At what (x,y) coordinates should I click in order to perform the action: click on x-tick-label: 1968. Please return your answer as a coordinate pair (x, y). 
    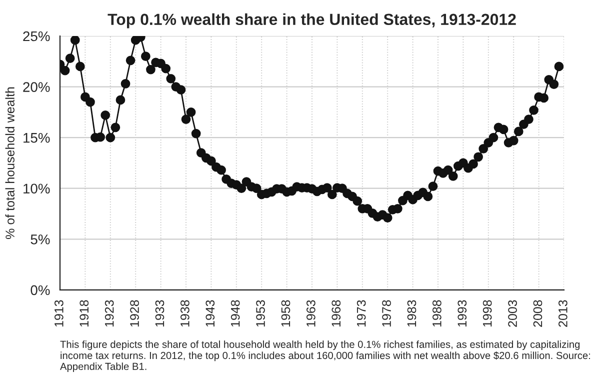
    Looking at the image, I should click on (336, 313).